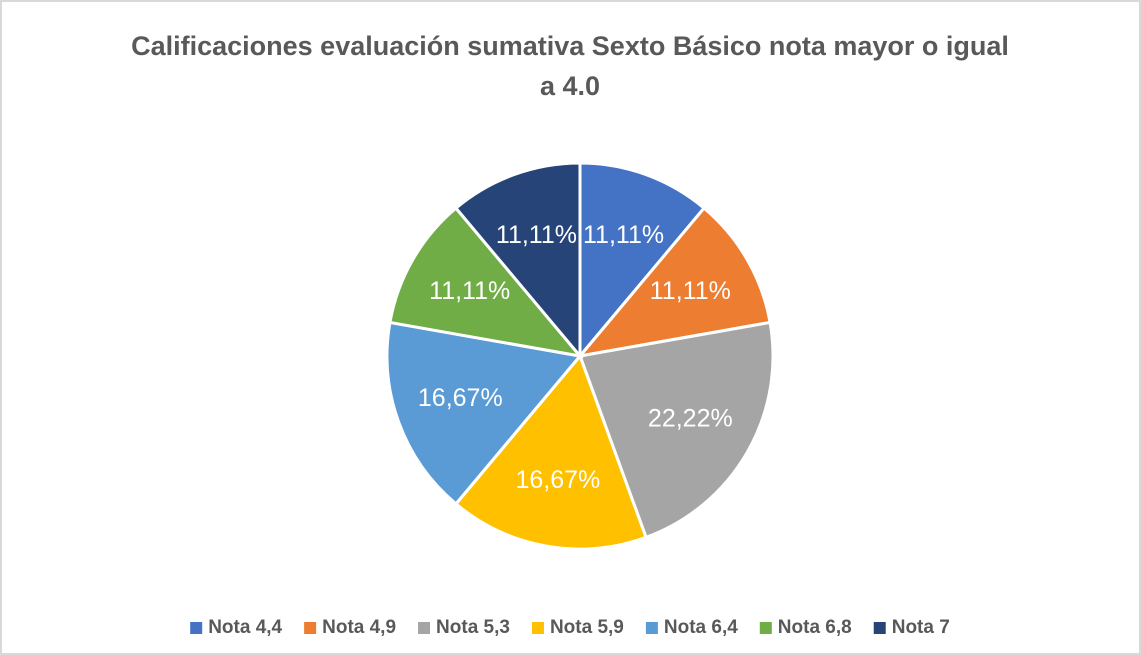 Image resolution: width=1141 pixels, height=655 pixels. Describe the element at coordinates (587, 627) in the screenshot. I see `legend-label: Nota 5,9` at that location.